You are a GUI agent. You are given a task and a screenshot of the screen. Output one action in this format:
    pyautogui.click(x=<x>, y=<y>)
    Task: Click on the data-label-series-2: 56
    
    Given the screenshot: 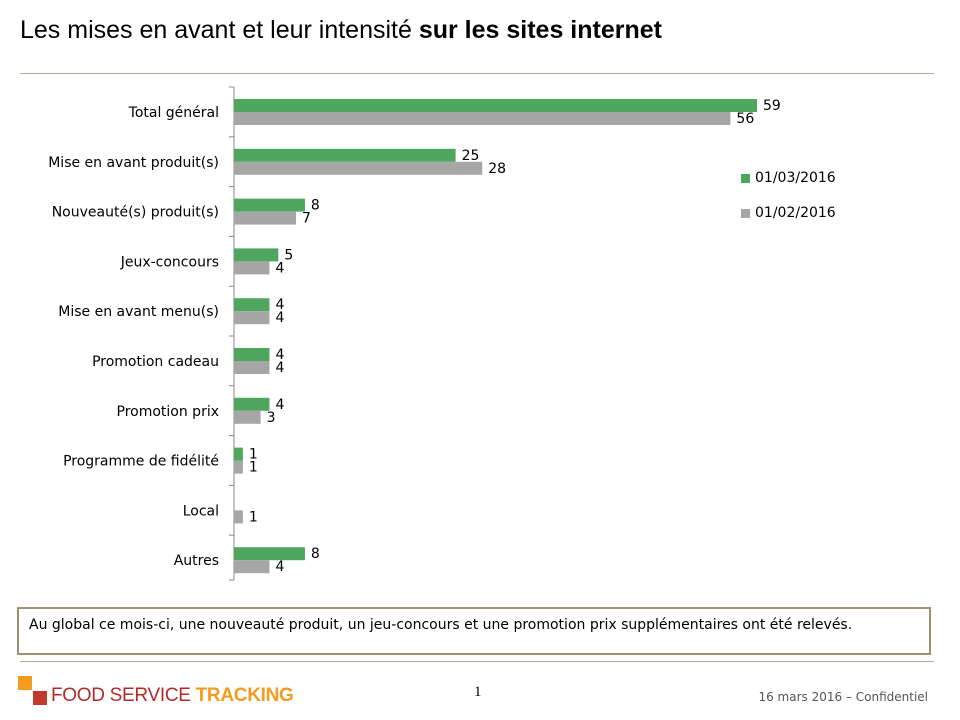 What is the action you would take?
    pyautogui.click(x=745, y=119)
    